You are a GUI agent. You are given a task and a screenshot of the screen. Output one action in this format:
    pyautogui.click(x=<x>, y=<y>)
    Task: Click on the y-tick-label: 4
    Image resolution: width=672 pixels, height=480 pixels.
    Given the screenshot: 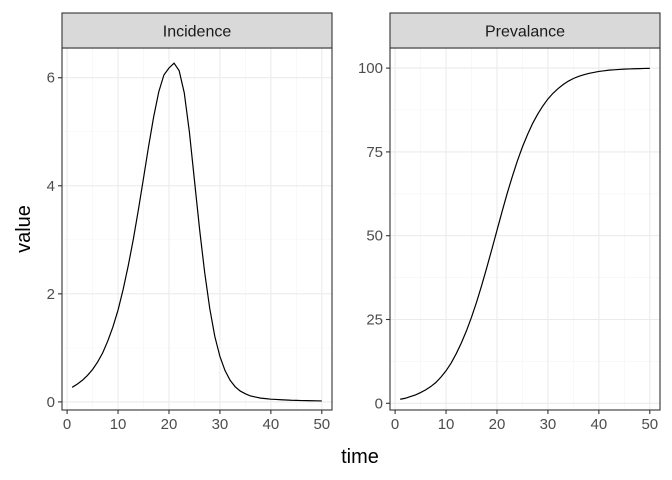 What is the action you would take?
    pyautogui.click(x=51, y=186)
    